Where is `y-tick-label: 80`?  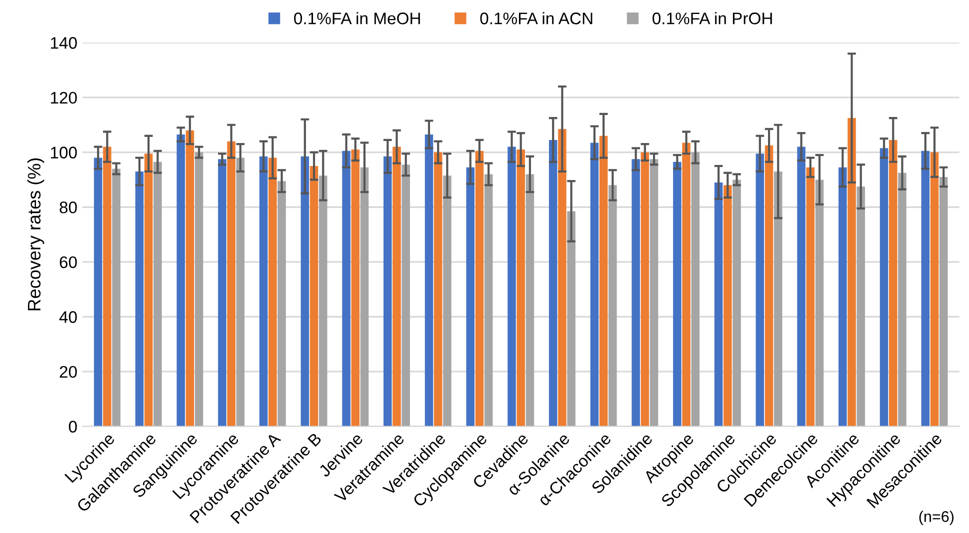 y-tick-label: 80 is located at coordinates (68, 208).